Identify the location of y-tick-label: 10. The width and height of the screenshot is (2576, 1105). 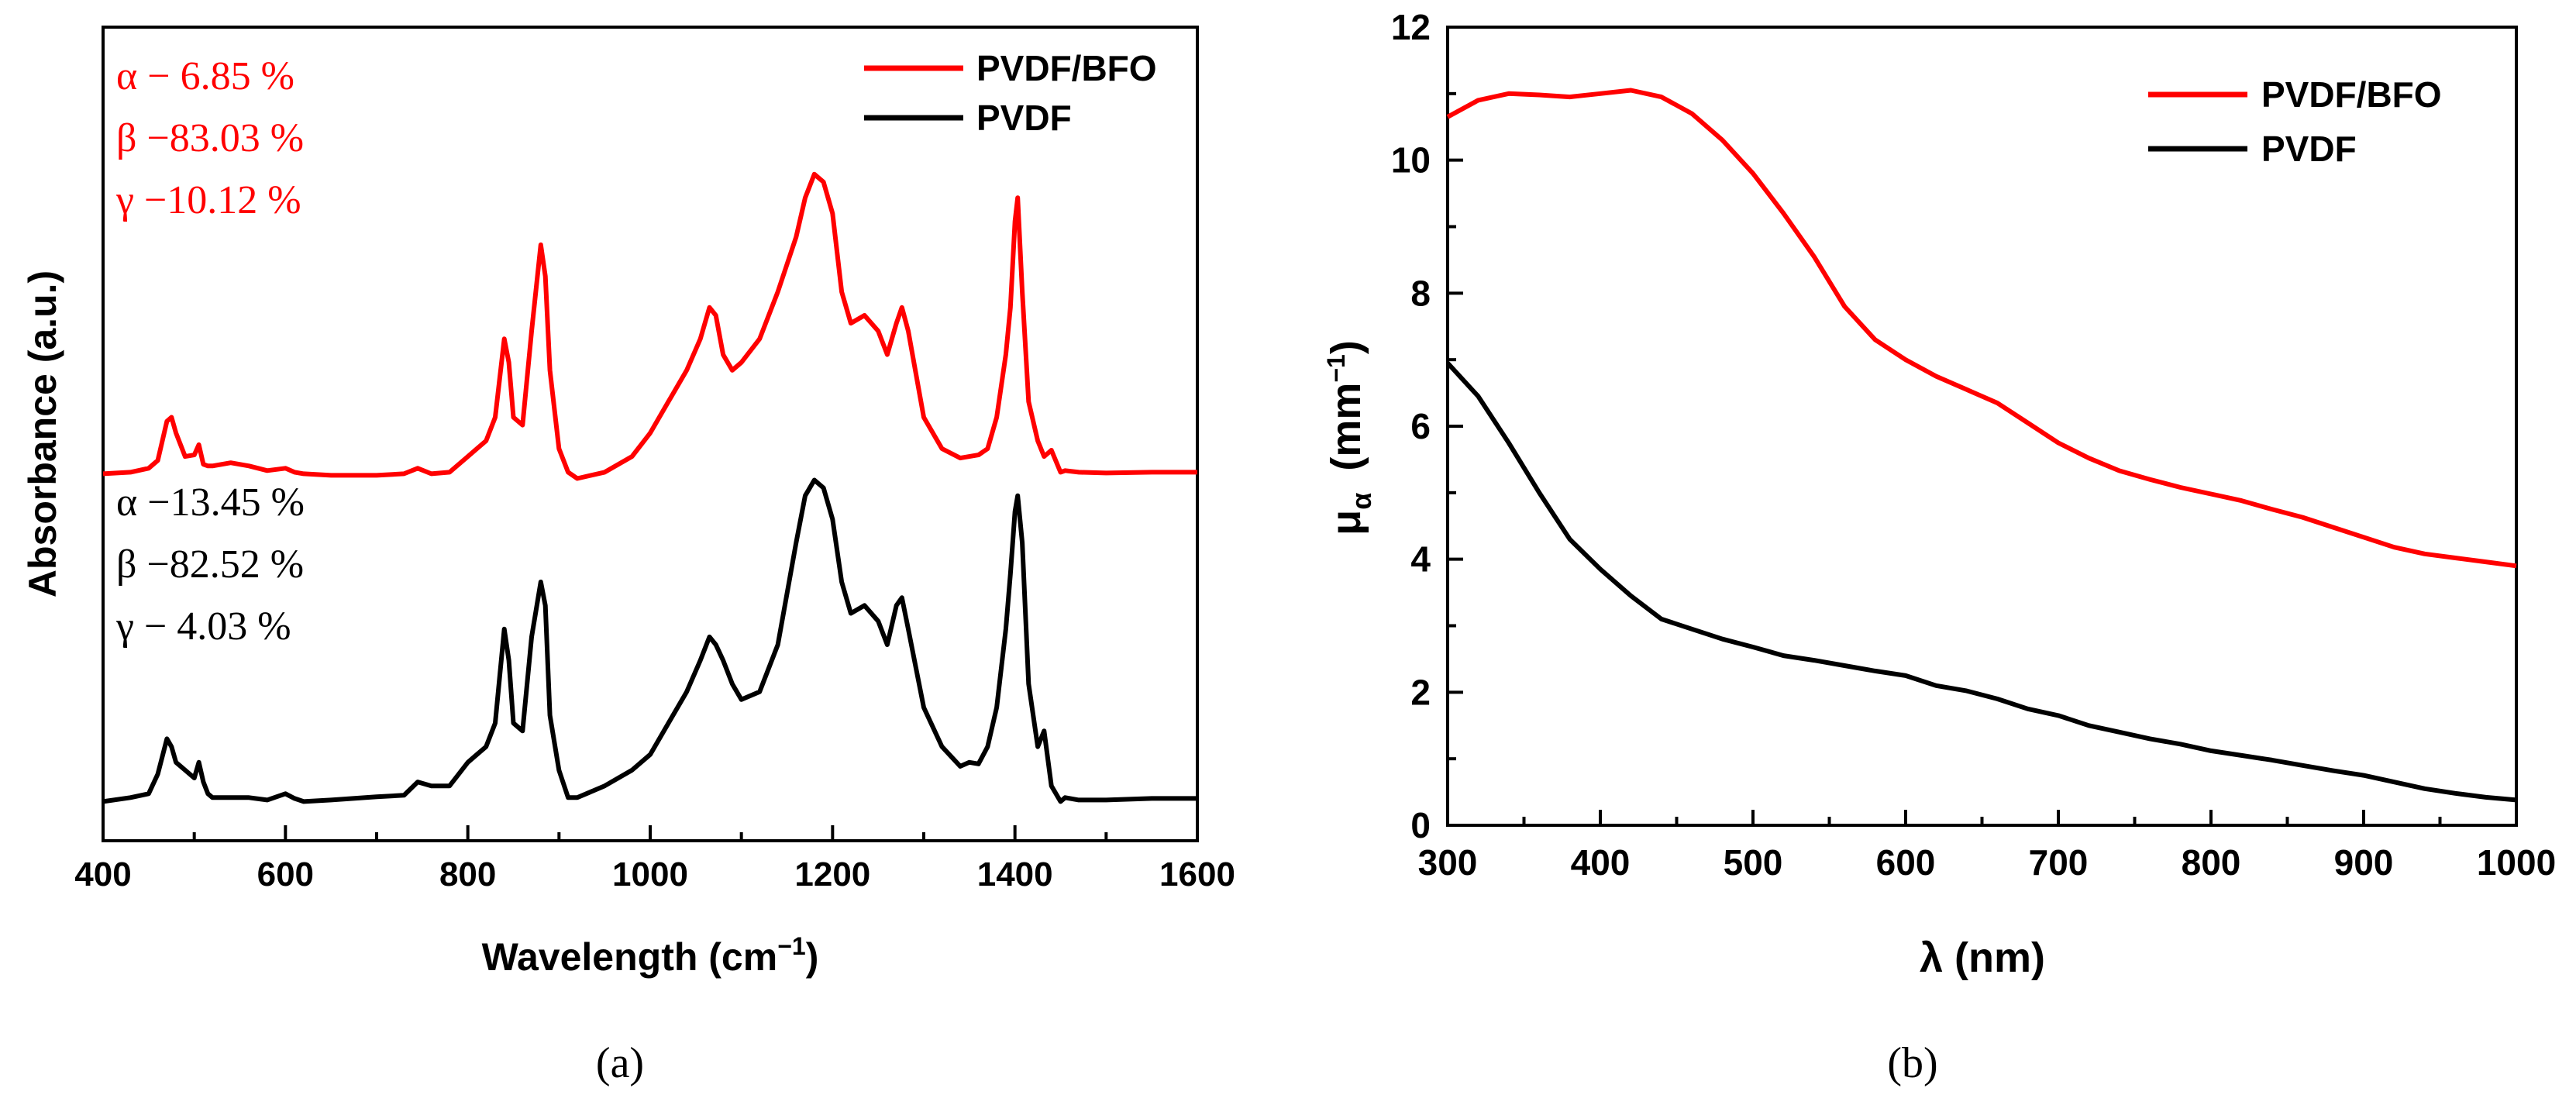
(1411, 160).